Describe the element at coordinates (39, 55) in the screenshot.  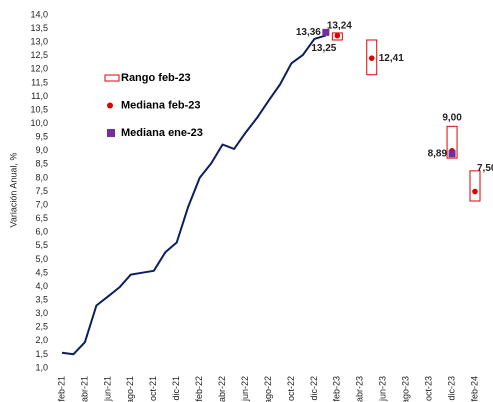
I see `y-tick-label: 12,5` at that location.